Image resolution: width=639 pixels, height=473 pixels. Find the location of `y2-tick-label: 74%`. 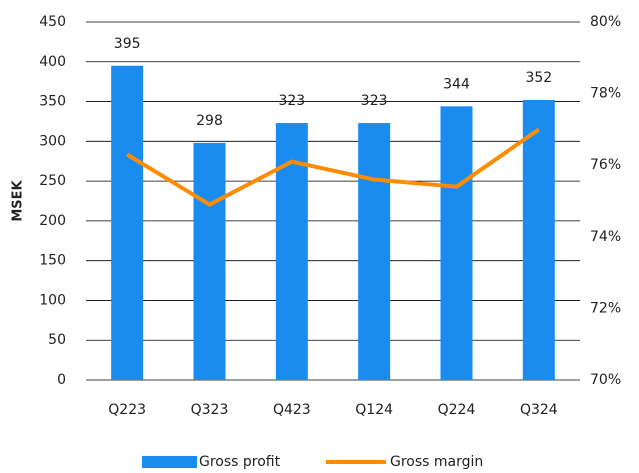

y2-tick-label: 74% is located at coordinates (605, 237).